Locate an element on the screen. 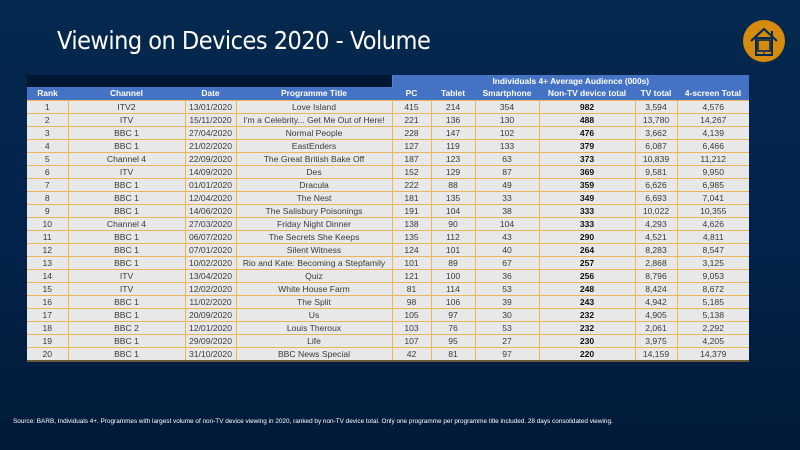 Image resolution: width=800 pixels, height=450 pixels. cell-pc: 81 is located at coordinates (411, 289).